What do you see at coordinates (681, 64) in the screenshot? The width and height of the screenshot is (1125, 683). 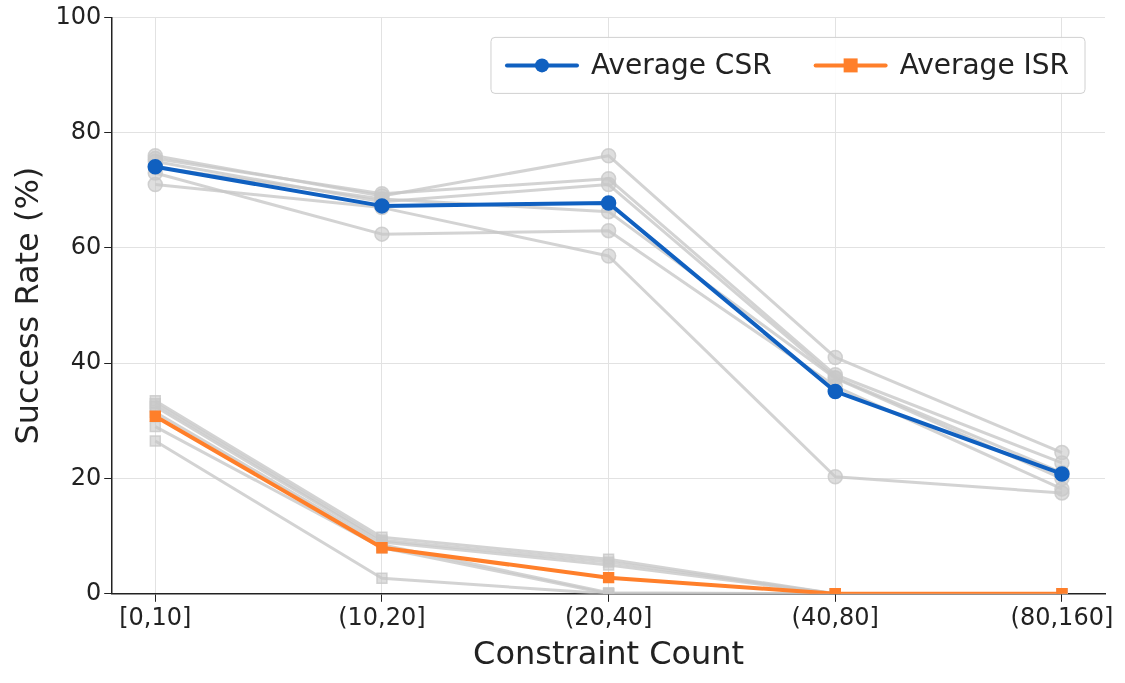 I see `legend-label: Average CSR` at bounding box center [681, 64].